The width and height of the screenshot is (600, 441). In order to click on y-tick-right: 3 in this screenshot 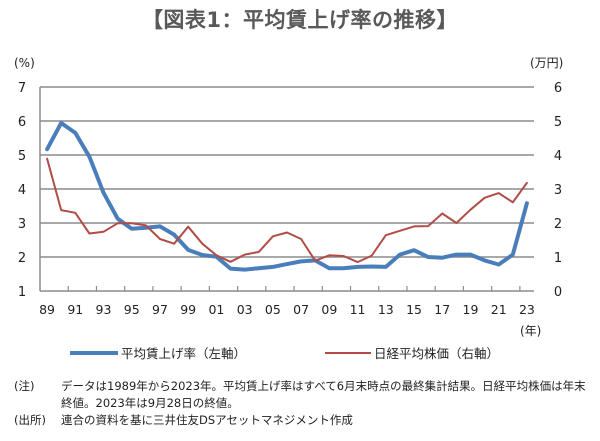, I will do `click(558, 190)`.